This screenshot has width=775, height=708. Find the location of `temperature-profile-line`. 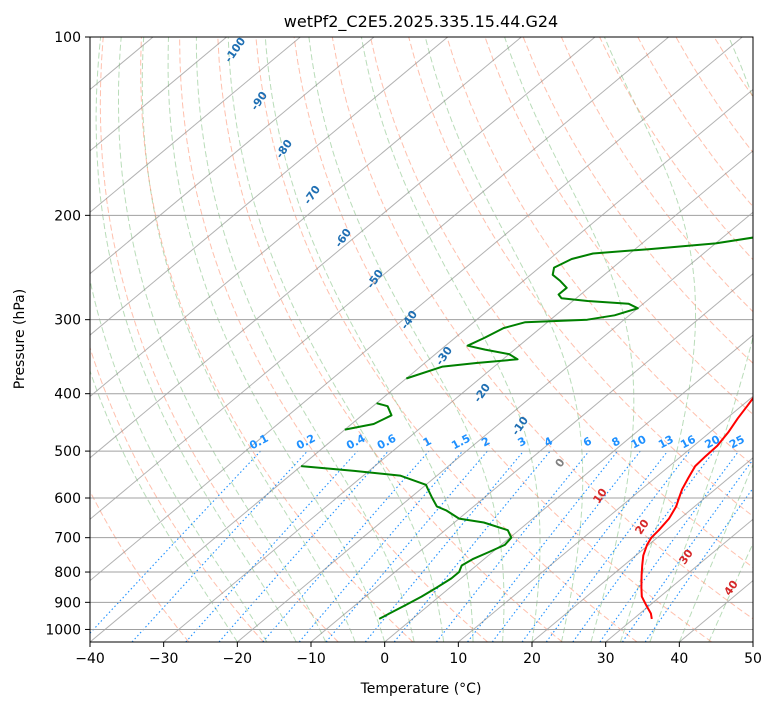

temperature-profile-line is located at coordinates (696, 508).